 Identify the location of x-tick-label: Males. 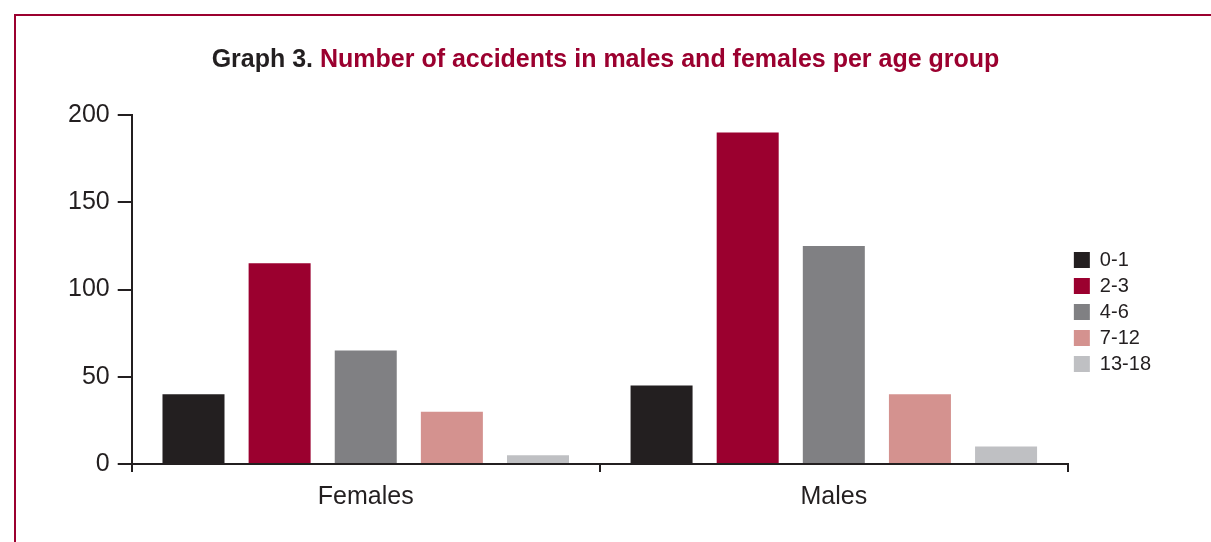
(834, 494).